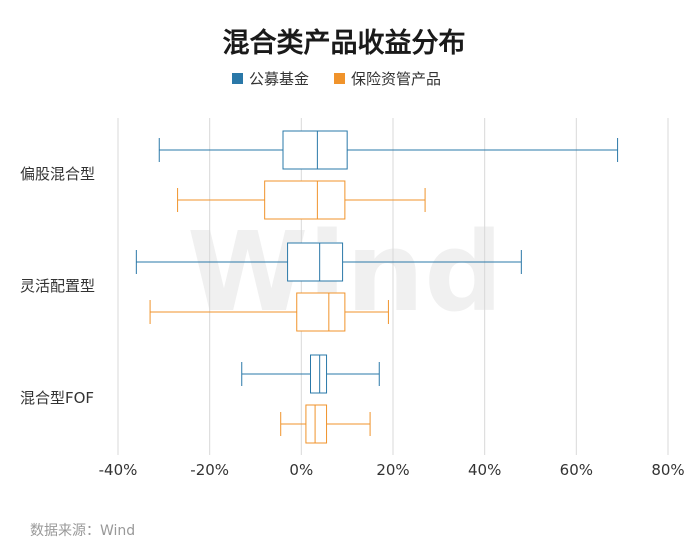 This screenshot has width=688, height=548. Describe the element at coordinates (344, 43) in the screenshot. I see `chart-title: 混合类产品收益分布` at that location.